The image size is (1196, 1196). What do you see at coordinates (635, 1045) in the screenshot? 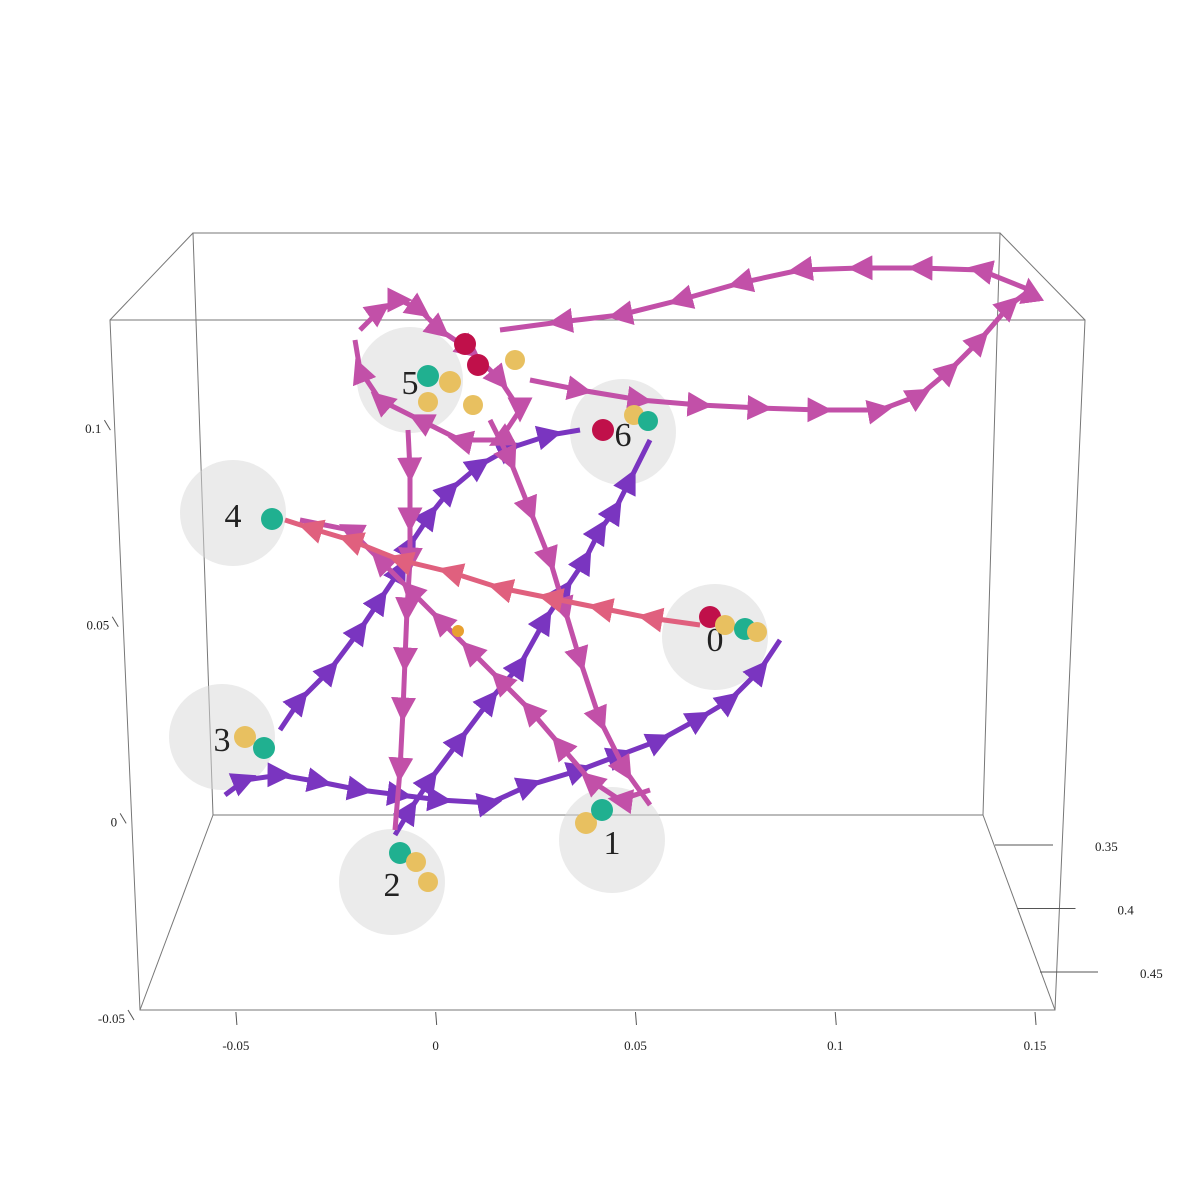
I see `x-tick-label: 0.05` at bounding box center [635, 1045].